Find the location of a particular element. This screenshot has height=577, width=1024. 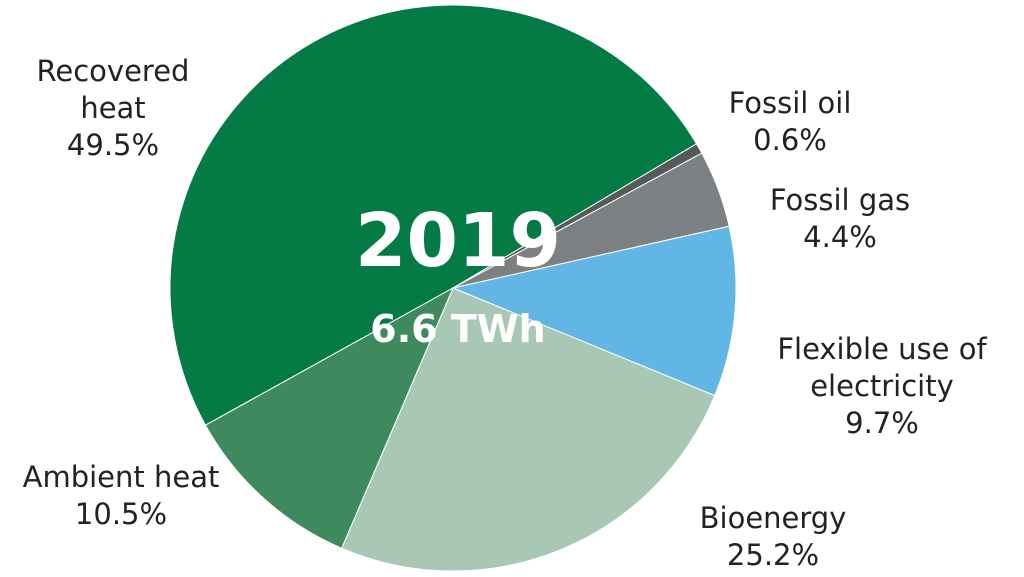

category-label: Recovered heat is located at coordinates (113, 89).